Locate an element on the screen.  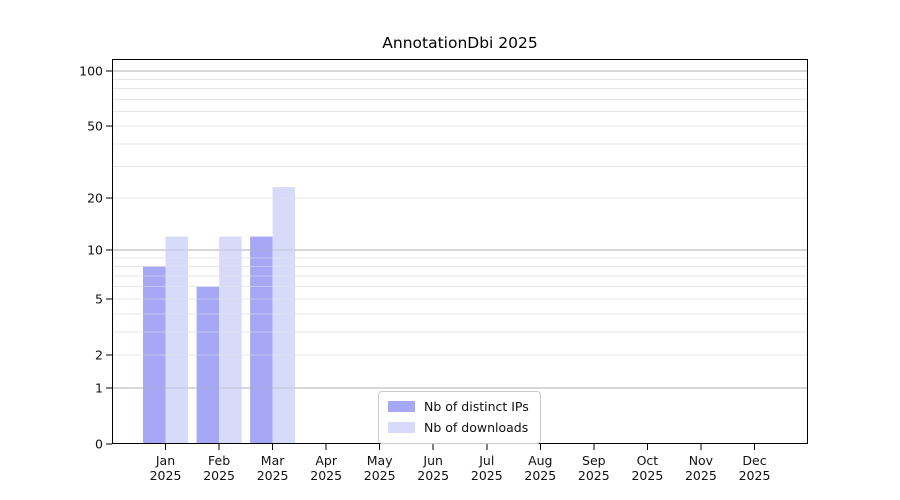
x-tick-label-month: Oct is located at coordinates (648, 460).